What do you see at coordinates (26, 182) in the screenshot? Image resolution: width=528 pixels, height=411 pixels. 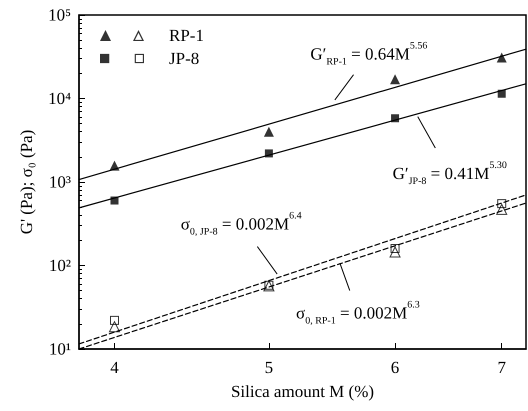 I see `y-axis-title: G' (Pa); σ₀ (Pa)` at bounding box center [26, 182].